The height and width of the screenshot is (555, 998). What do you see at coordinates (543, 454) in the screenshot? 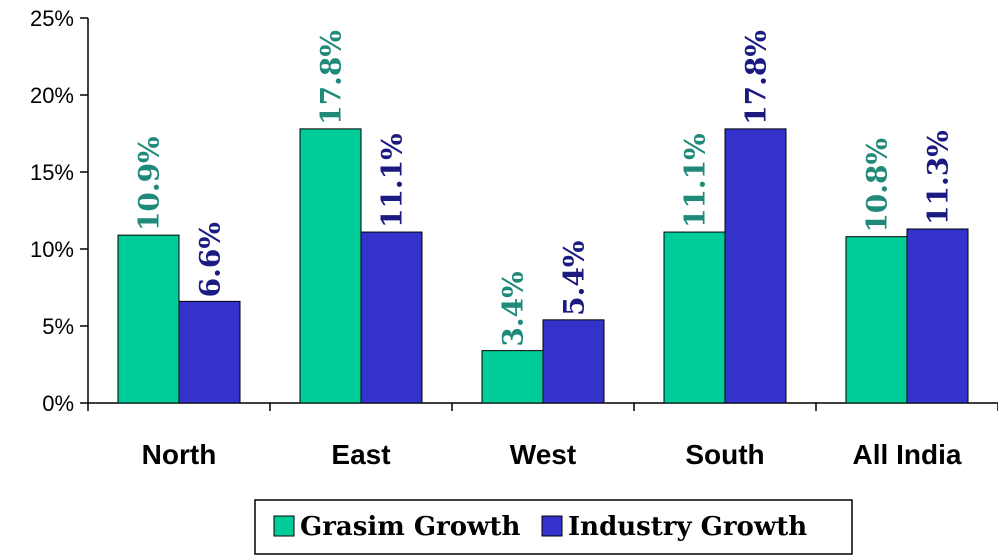
I see `category-label: West` at bounding box center [543, 454].